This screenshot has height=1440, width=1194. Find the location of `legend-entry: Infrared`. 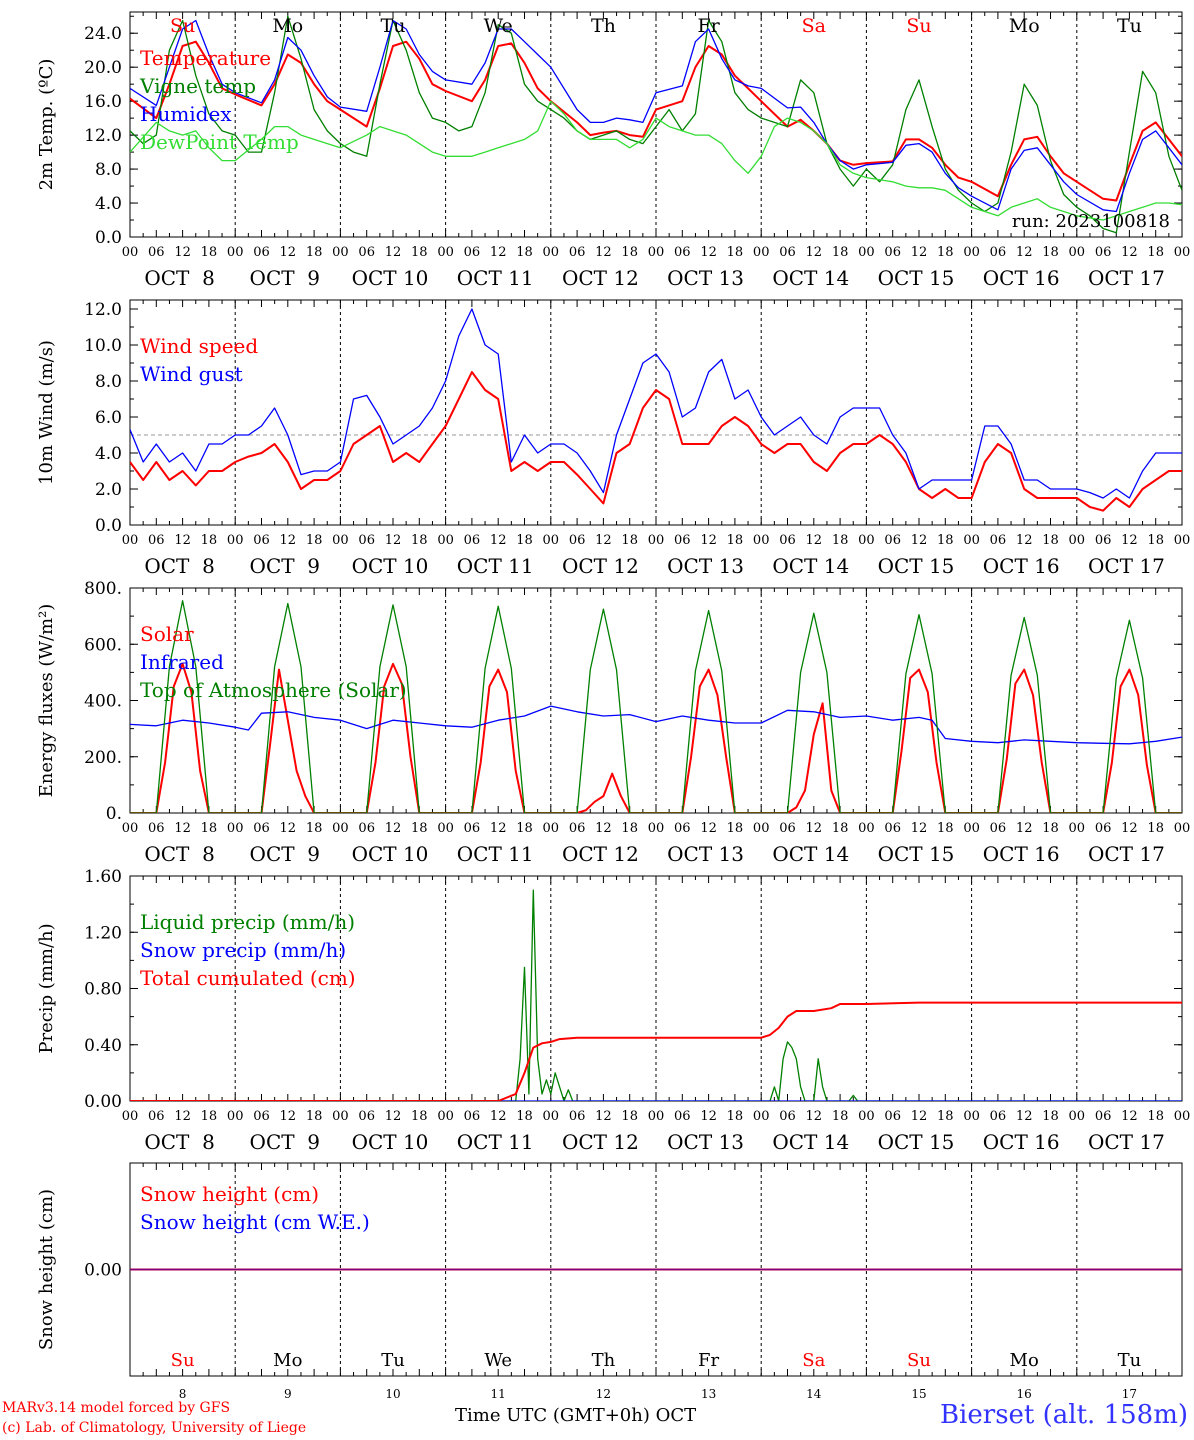

legend-entry: Infrared is located at coordinates (182, 662).